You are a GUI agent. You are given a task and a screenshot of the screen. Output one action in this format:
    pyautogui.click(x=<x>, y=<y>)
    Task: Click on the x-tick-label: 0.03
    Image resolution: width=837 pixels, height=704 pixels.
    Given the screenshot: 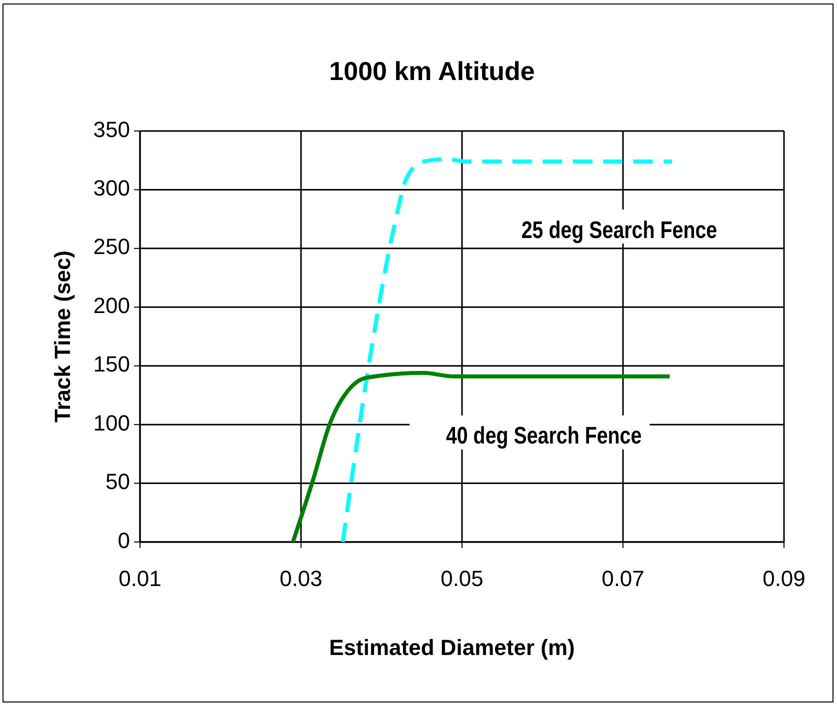 What is the action you would take?
    pyautogui.click(x=301, y=578)
    